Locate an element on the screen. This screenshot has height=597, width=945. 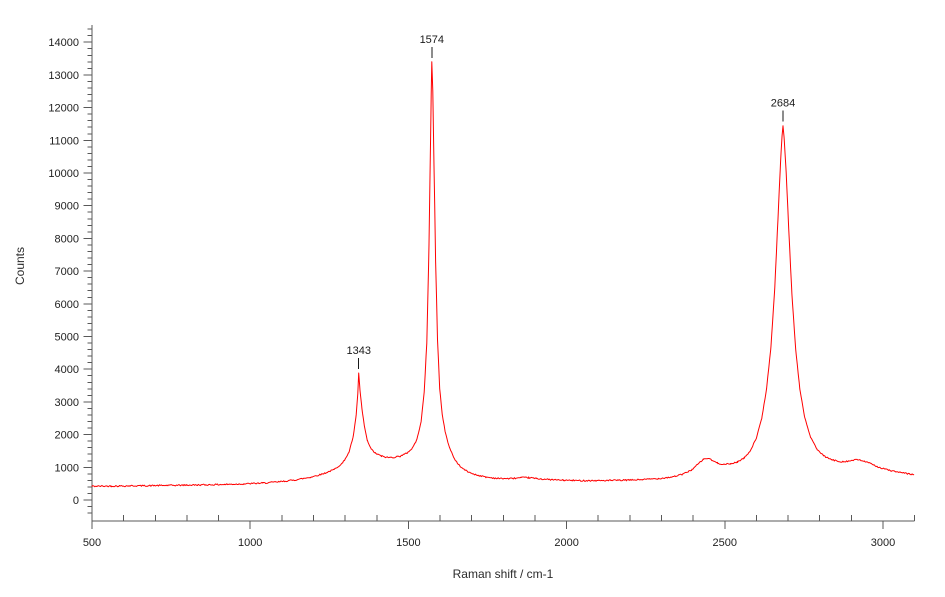
peak-label: 1574 is located at coordinates (432, 40).